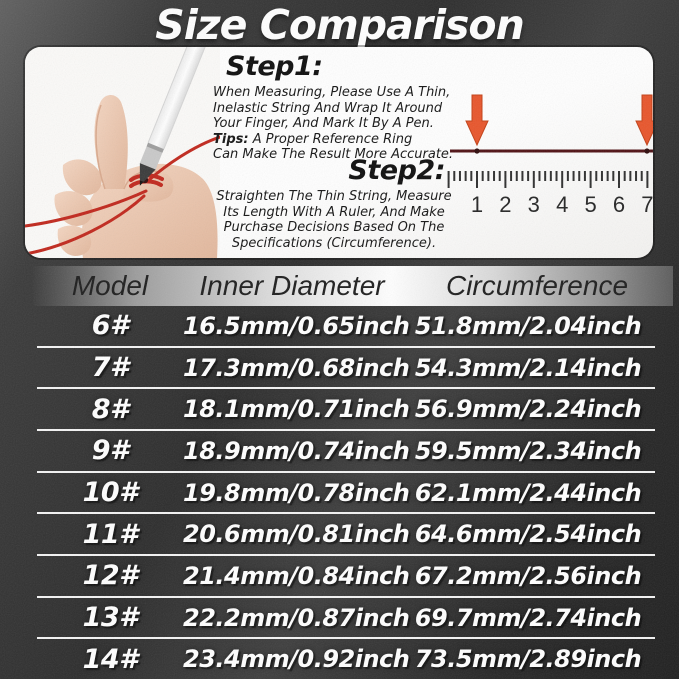 The image size is (679, 679). What do you see at coordinates (528, 409) in the screenshot?
I see `cell-circumference: 56.9mm/2.24inch` at bounding box center [528, 409].